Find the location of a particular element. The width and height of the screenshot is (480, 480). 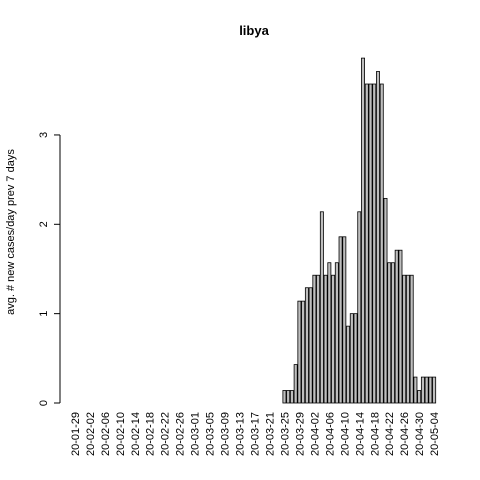

x-tick-label: 20-04-18 is located at coordinates (375, 434).